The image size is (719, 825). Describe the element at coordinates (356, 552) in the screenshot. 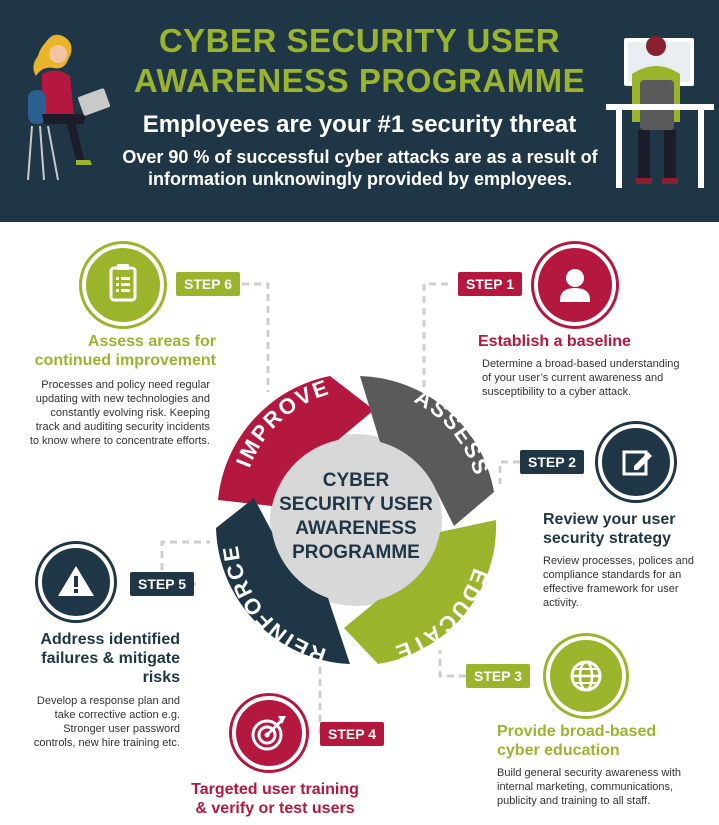

I see `center-text-line4: PROGRAMME` at that location.